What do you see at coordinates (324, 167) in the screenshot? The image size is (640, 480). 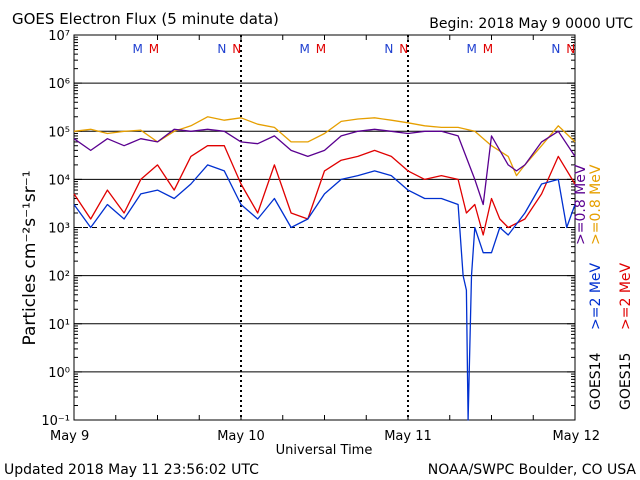 I see `series-goes14_ge08` at bounding box center [324, 167].